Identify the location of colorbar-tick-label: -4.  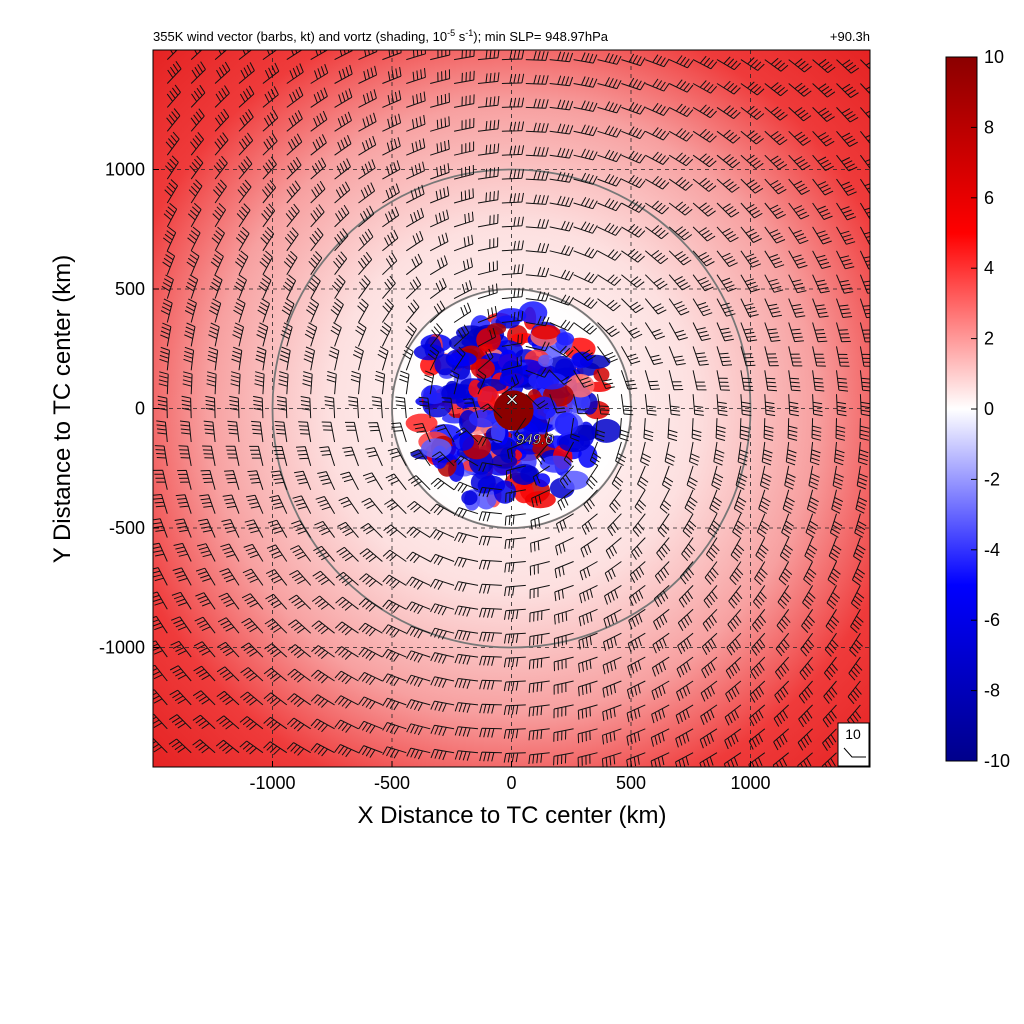
(992, 550).